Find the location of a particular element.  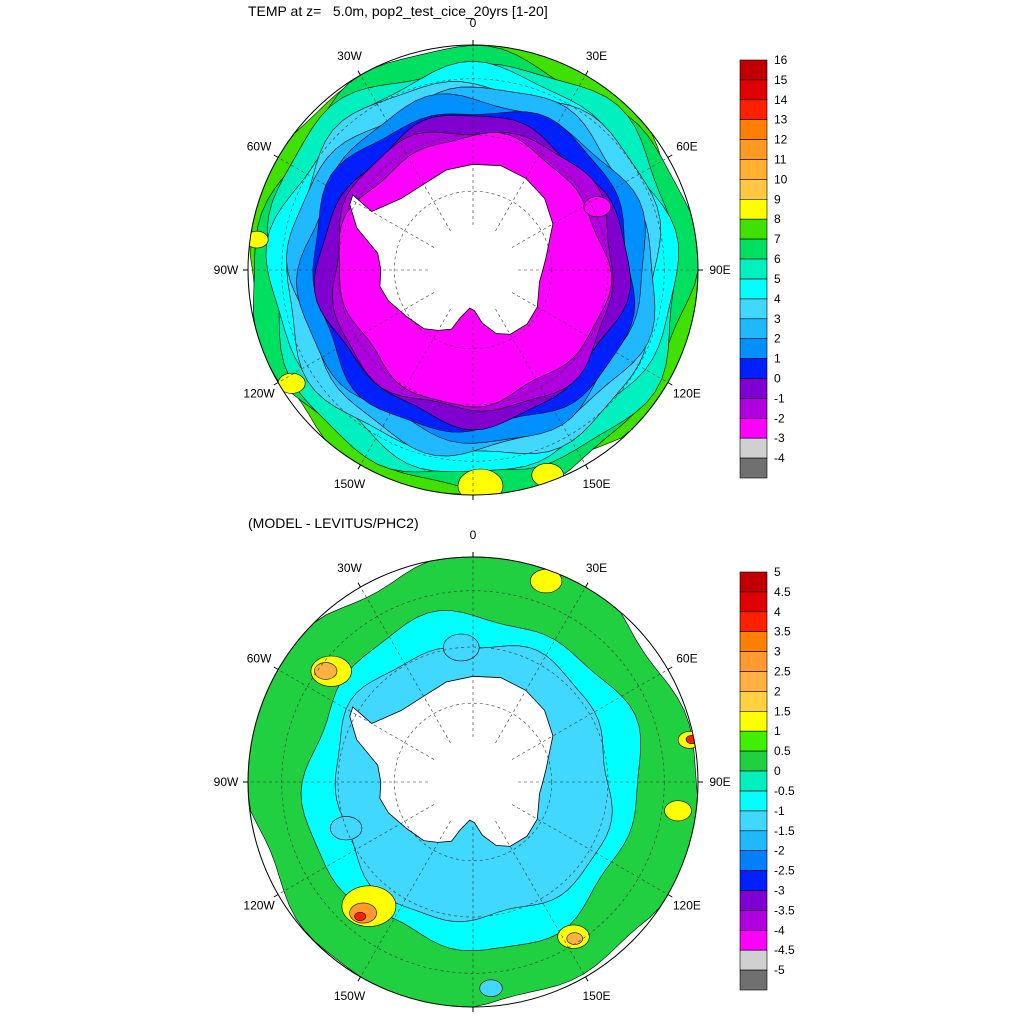

colorbar-label: 3 is located at coordinates (777, 319).